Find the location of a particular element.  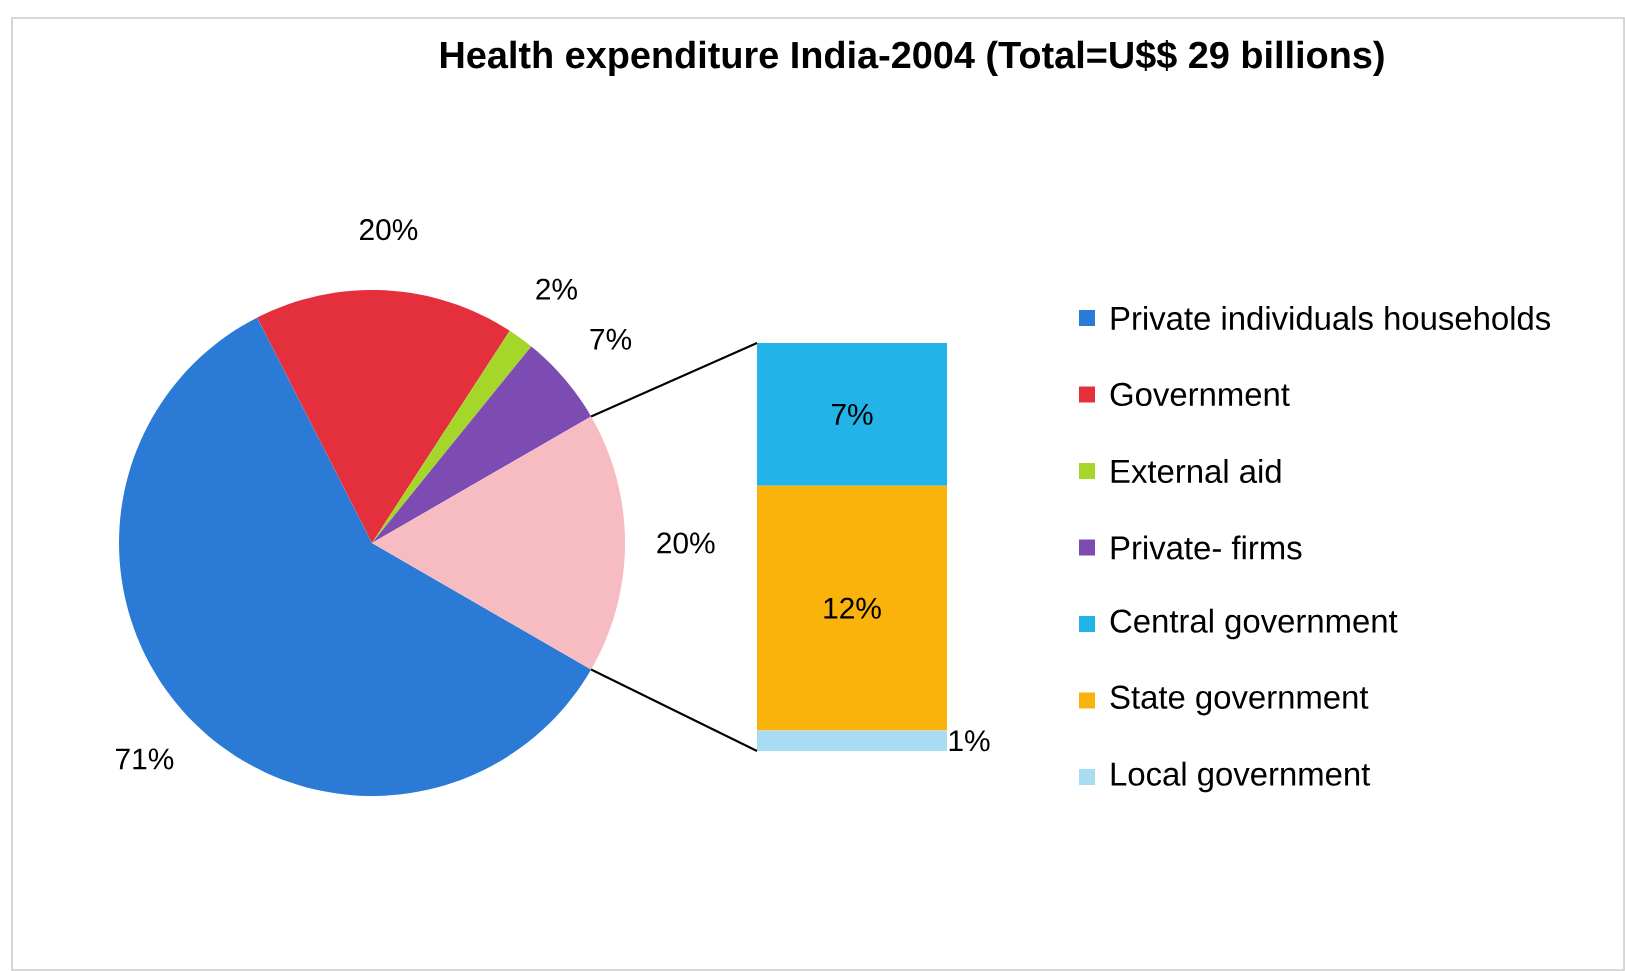

data-label: 12% is located at coordinates (852, 608).